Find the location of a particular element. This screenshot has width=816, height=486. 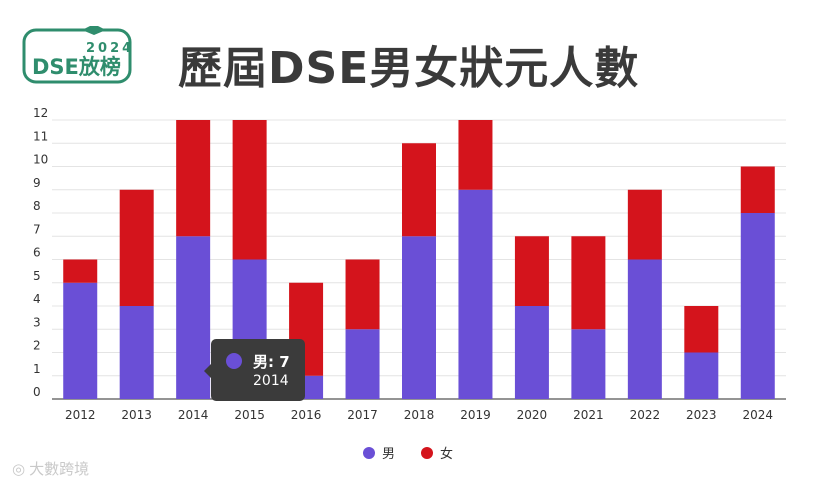

y-tick-label: 6 is located at coordinates (37, 253).